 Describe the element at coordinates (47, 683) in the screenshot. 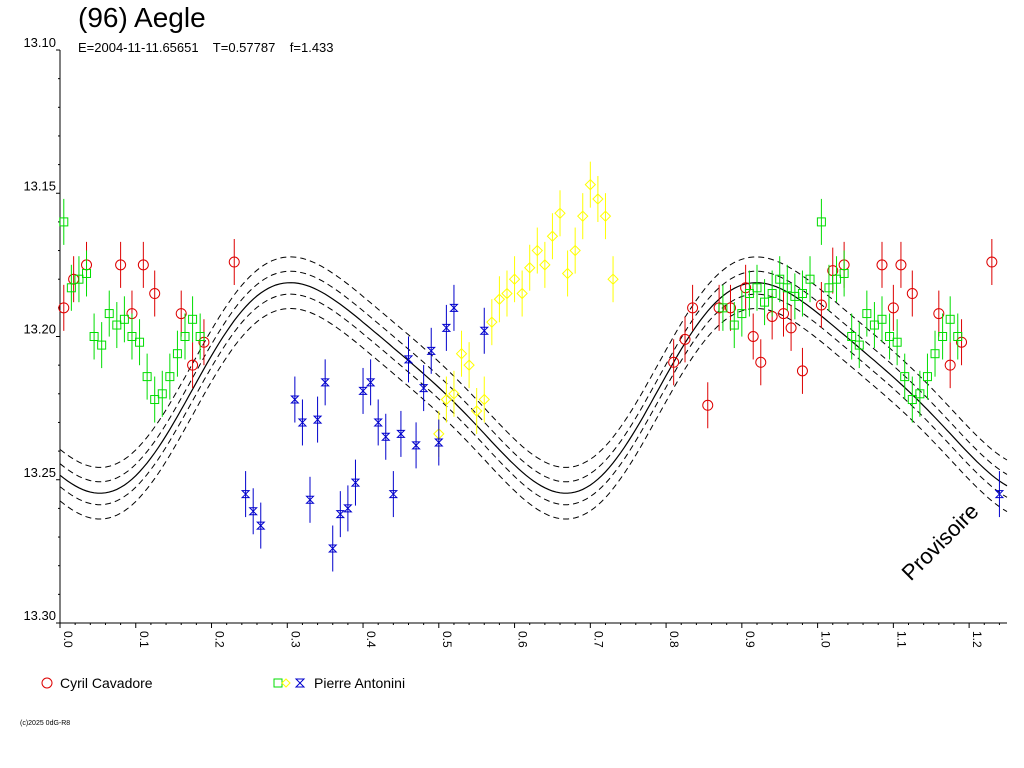

I see `circle-marker-icon` at that location.